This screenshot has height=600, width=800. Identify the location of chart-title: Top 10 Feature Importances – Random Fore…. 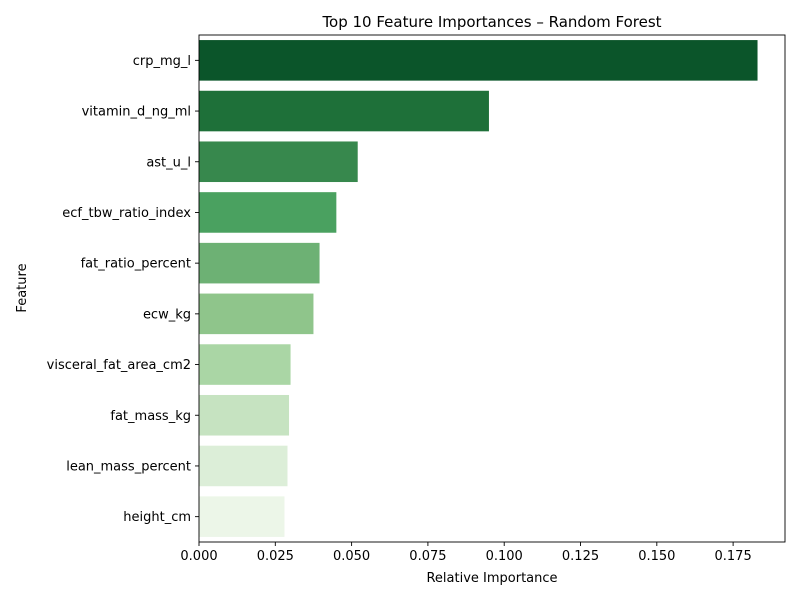
(491, 22).